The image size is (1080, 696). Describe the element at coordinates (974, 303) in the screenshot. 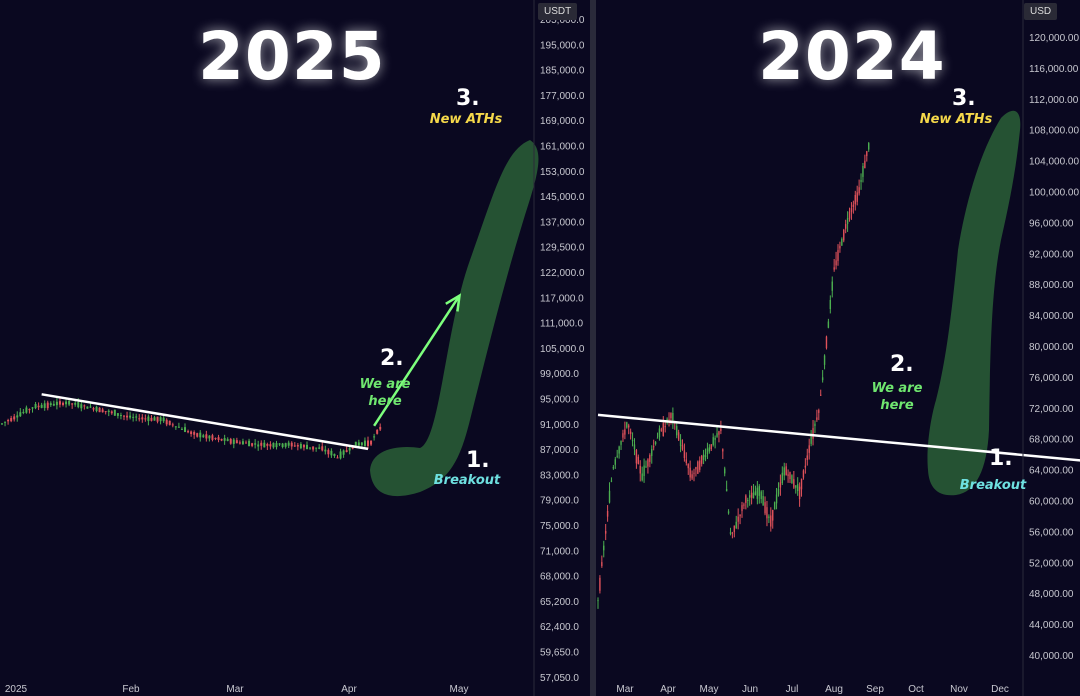

I see `breakout-zone` at that location.